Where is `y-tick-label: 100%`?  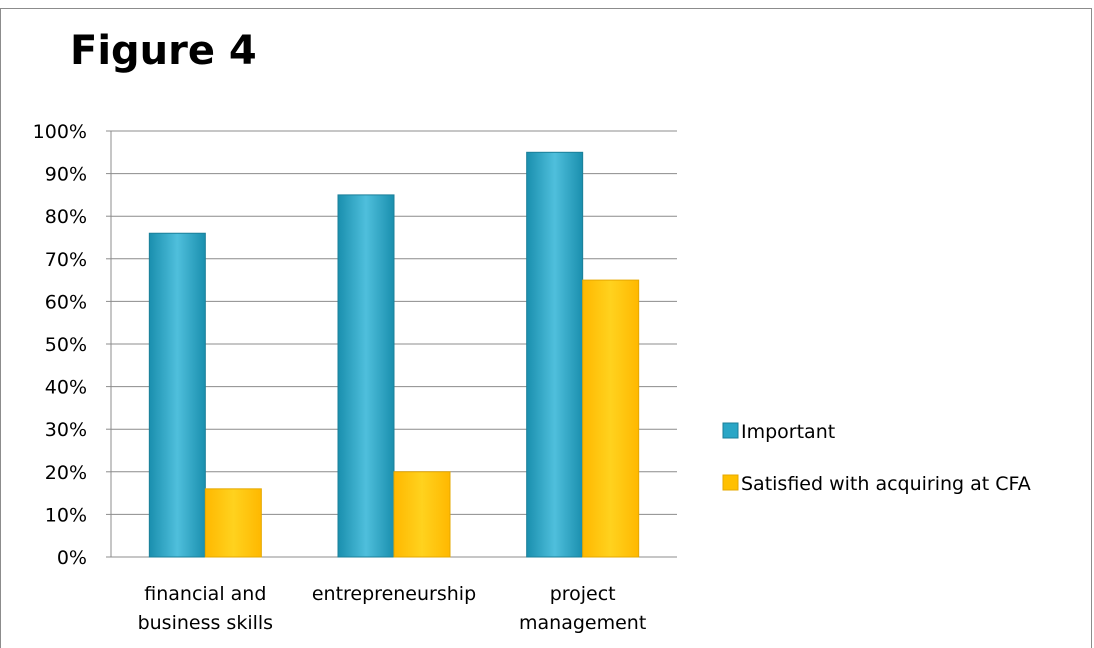 y-tick-label: 100% is located at coordinates (60, 132).